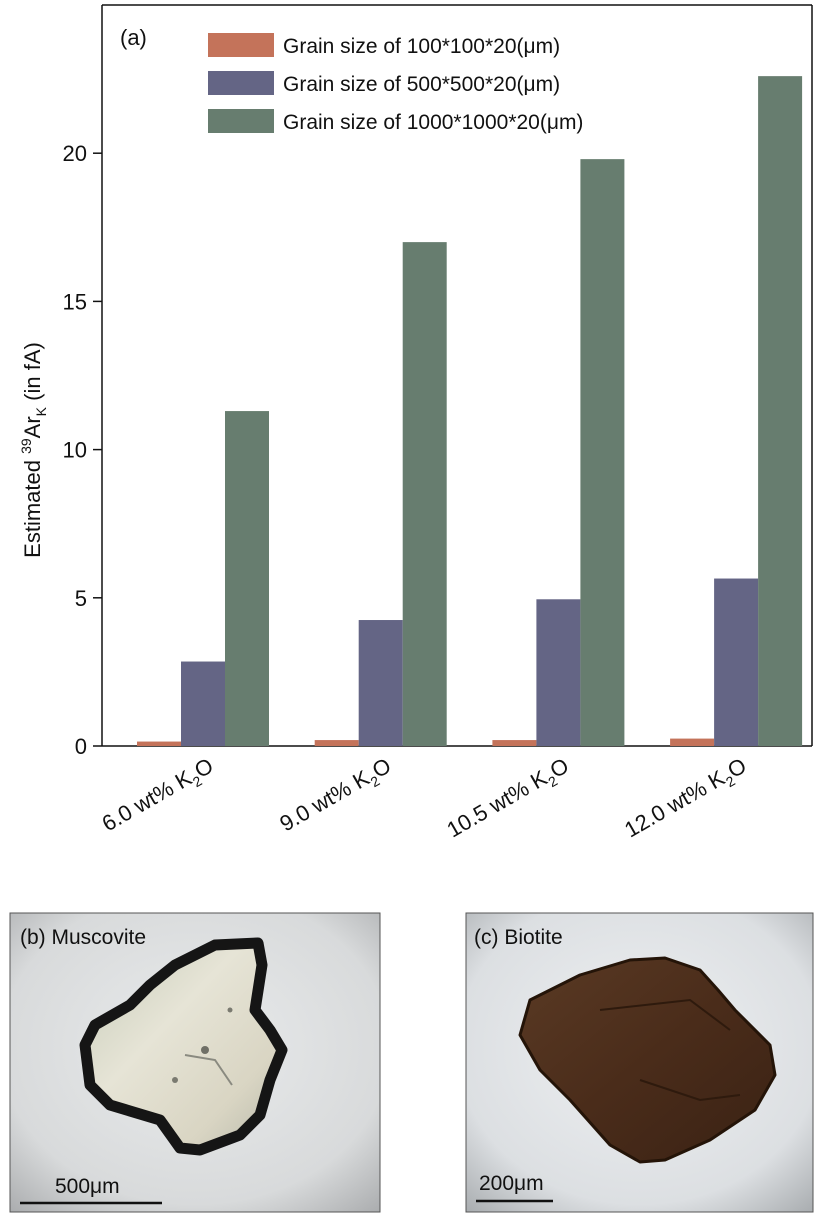 This screenshot has height=1219, width=820. Describe the element at coordinates (26, 446) in the screenshot. I see `y-axis-label-sup: 39` at that location.